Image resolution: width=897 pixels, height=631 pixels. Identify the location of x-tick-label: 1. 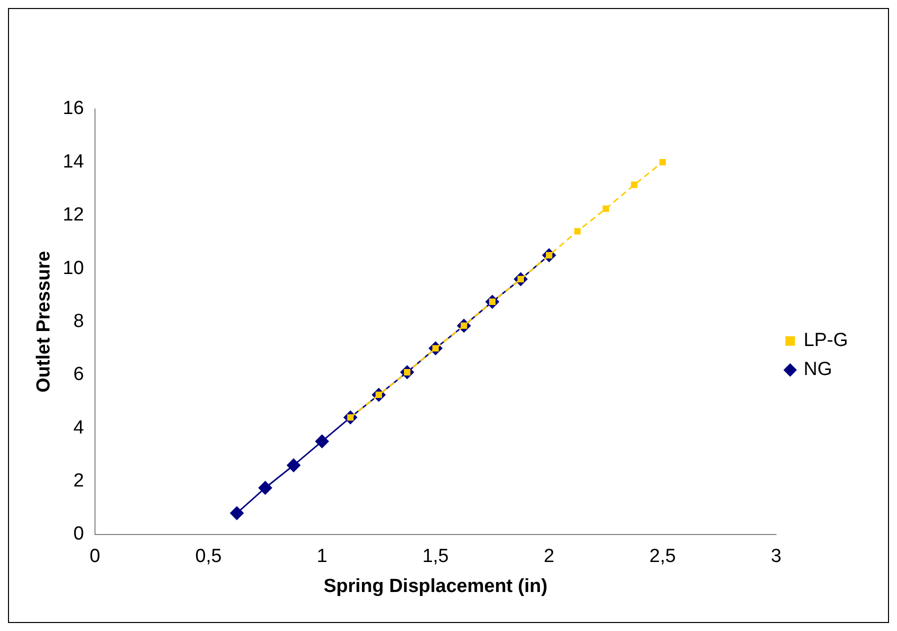
(322, 557).